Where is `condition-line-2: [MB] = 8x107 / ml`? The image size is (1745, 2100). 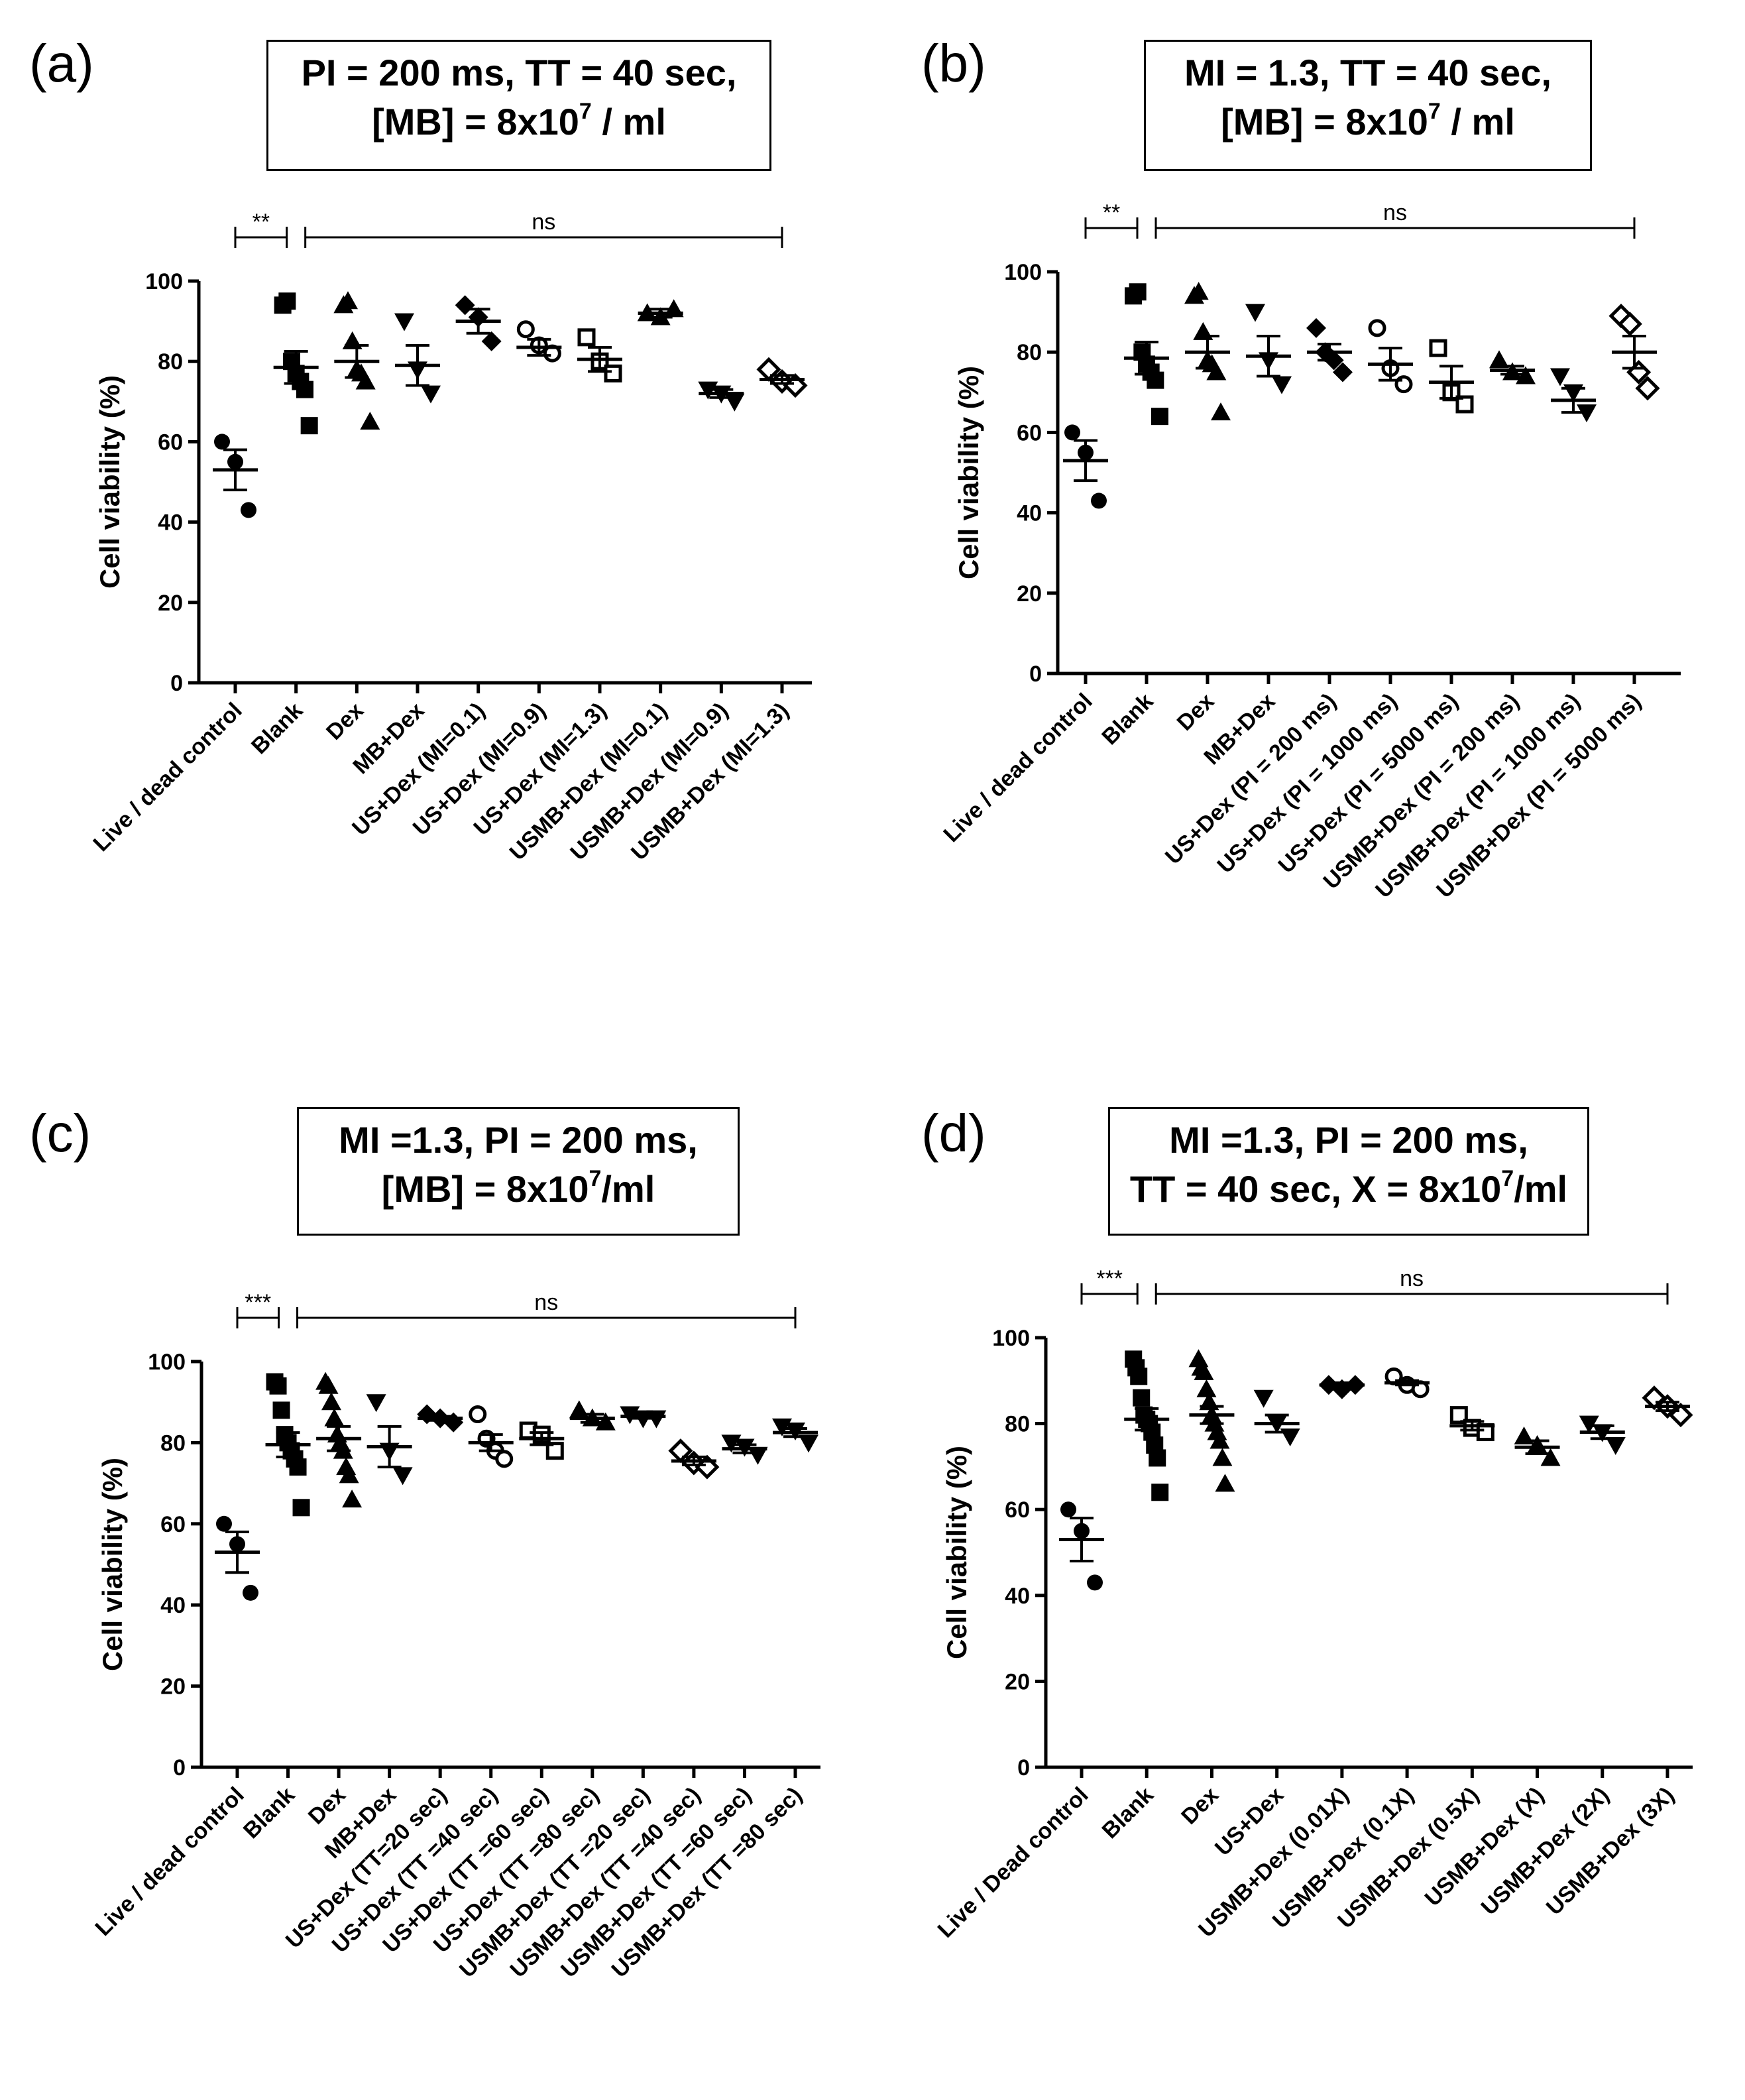 condition-line-2: [MB] = 8x107 / ml is located at coordinates (518, 121).